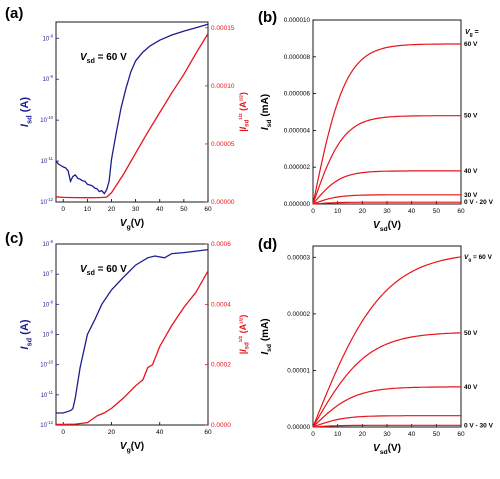  What do you see at coordinates (103, 58) in the screenshot?
I see `annotation-0: Vsd = 60 V` at bounding box center [103, 58].